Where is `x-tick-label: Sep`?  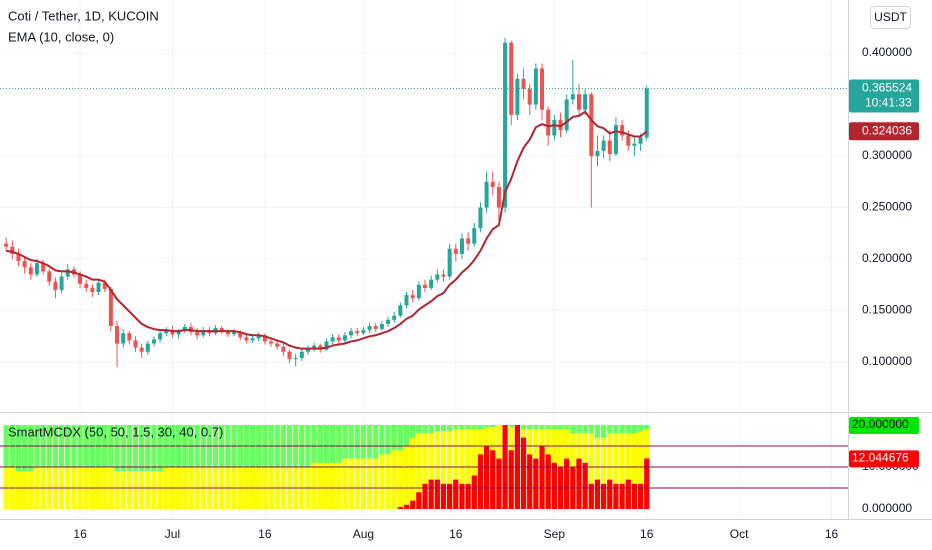 x-tick-label: Sep is located at coordinates (555, 534).